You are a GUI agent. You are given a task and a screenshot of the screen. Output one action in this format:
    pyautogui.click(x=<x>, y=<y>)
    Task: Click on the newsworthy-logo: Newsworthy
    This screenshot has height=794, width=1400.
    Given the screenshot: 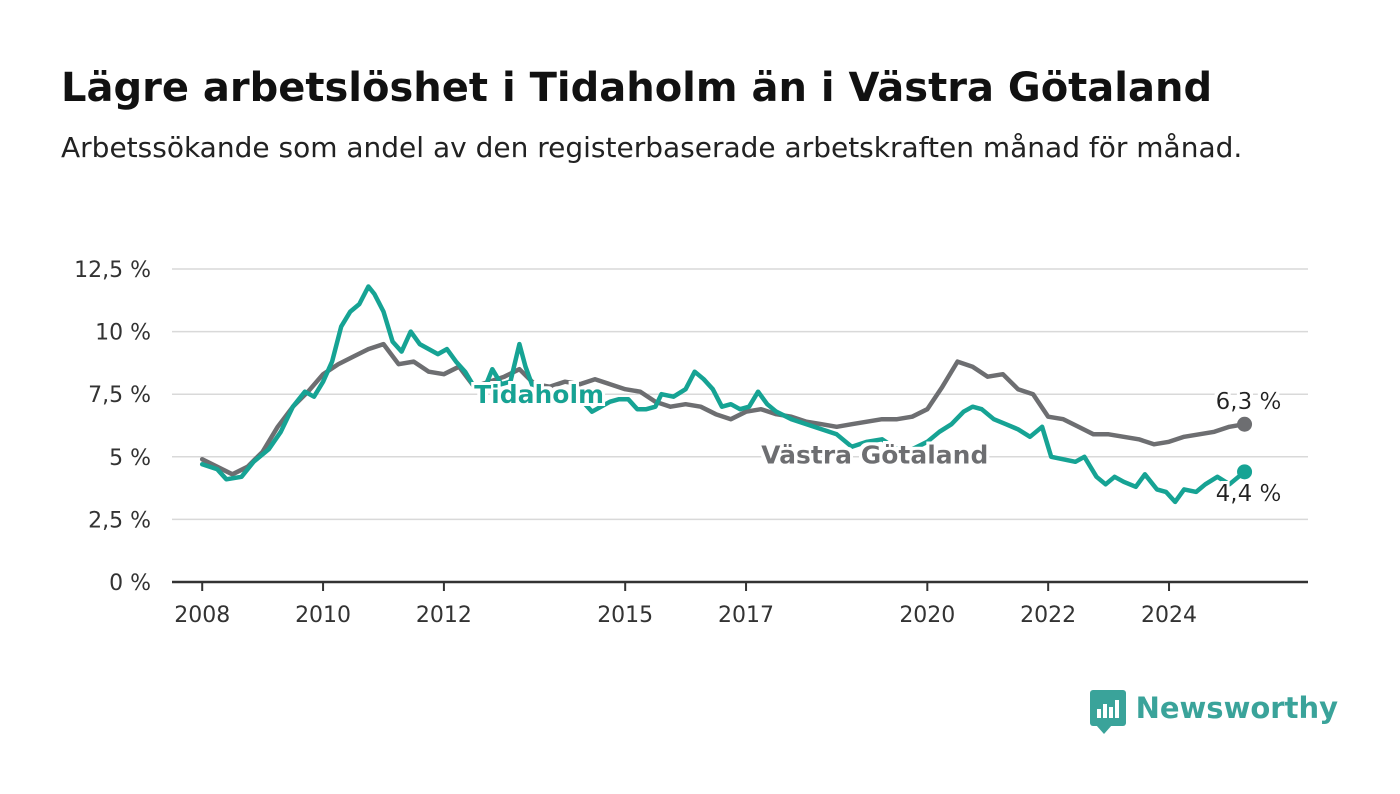 What is the action you would take?
    pyautogui.click(x=1213, y=712)
    